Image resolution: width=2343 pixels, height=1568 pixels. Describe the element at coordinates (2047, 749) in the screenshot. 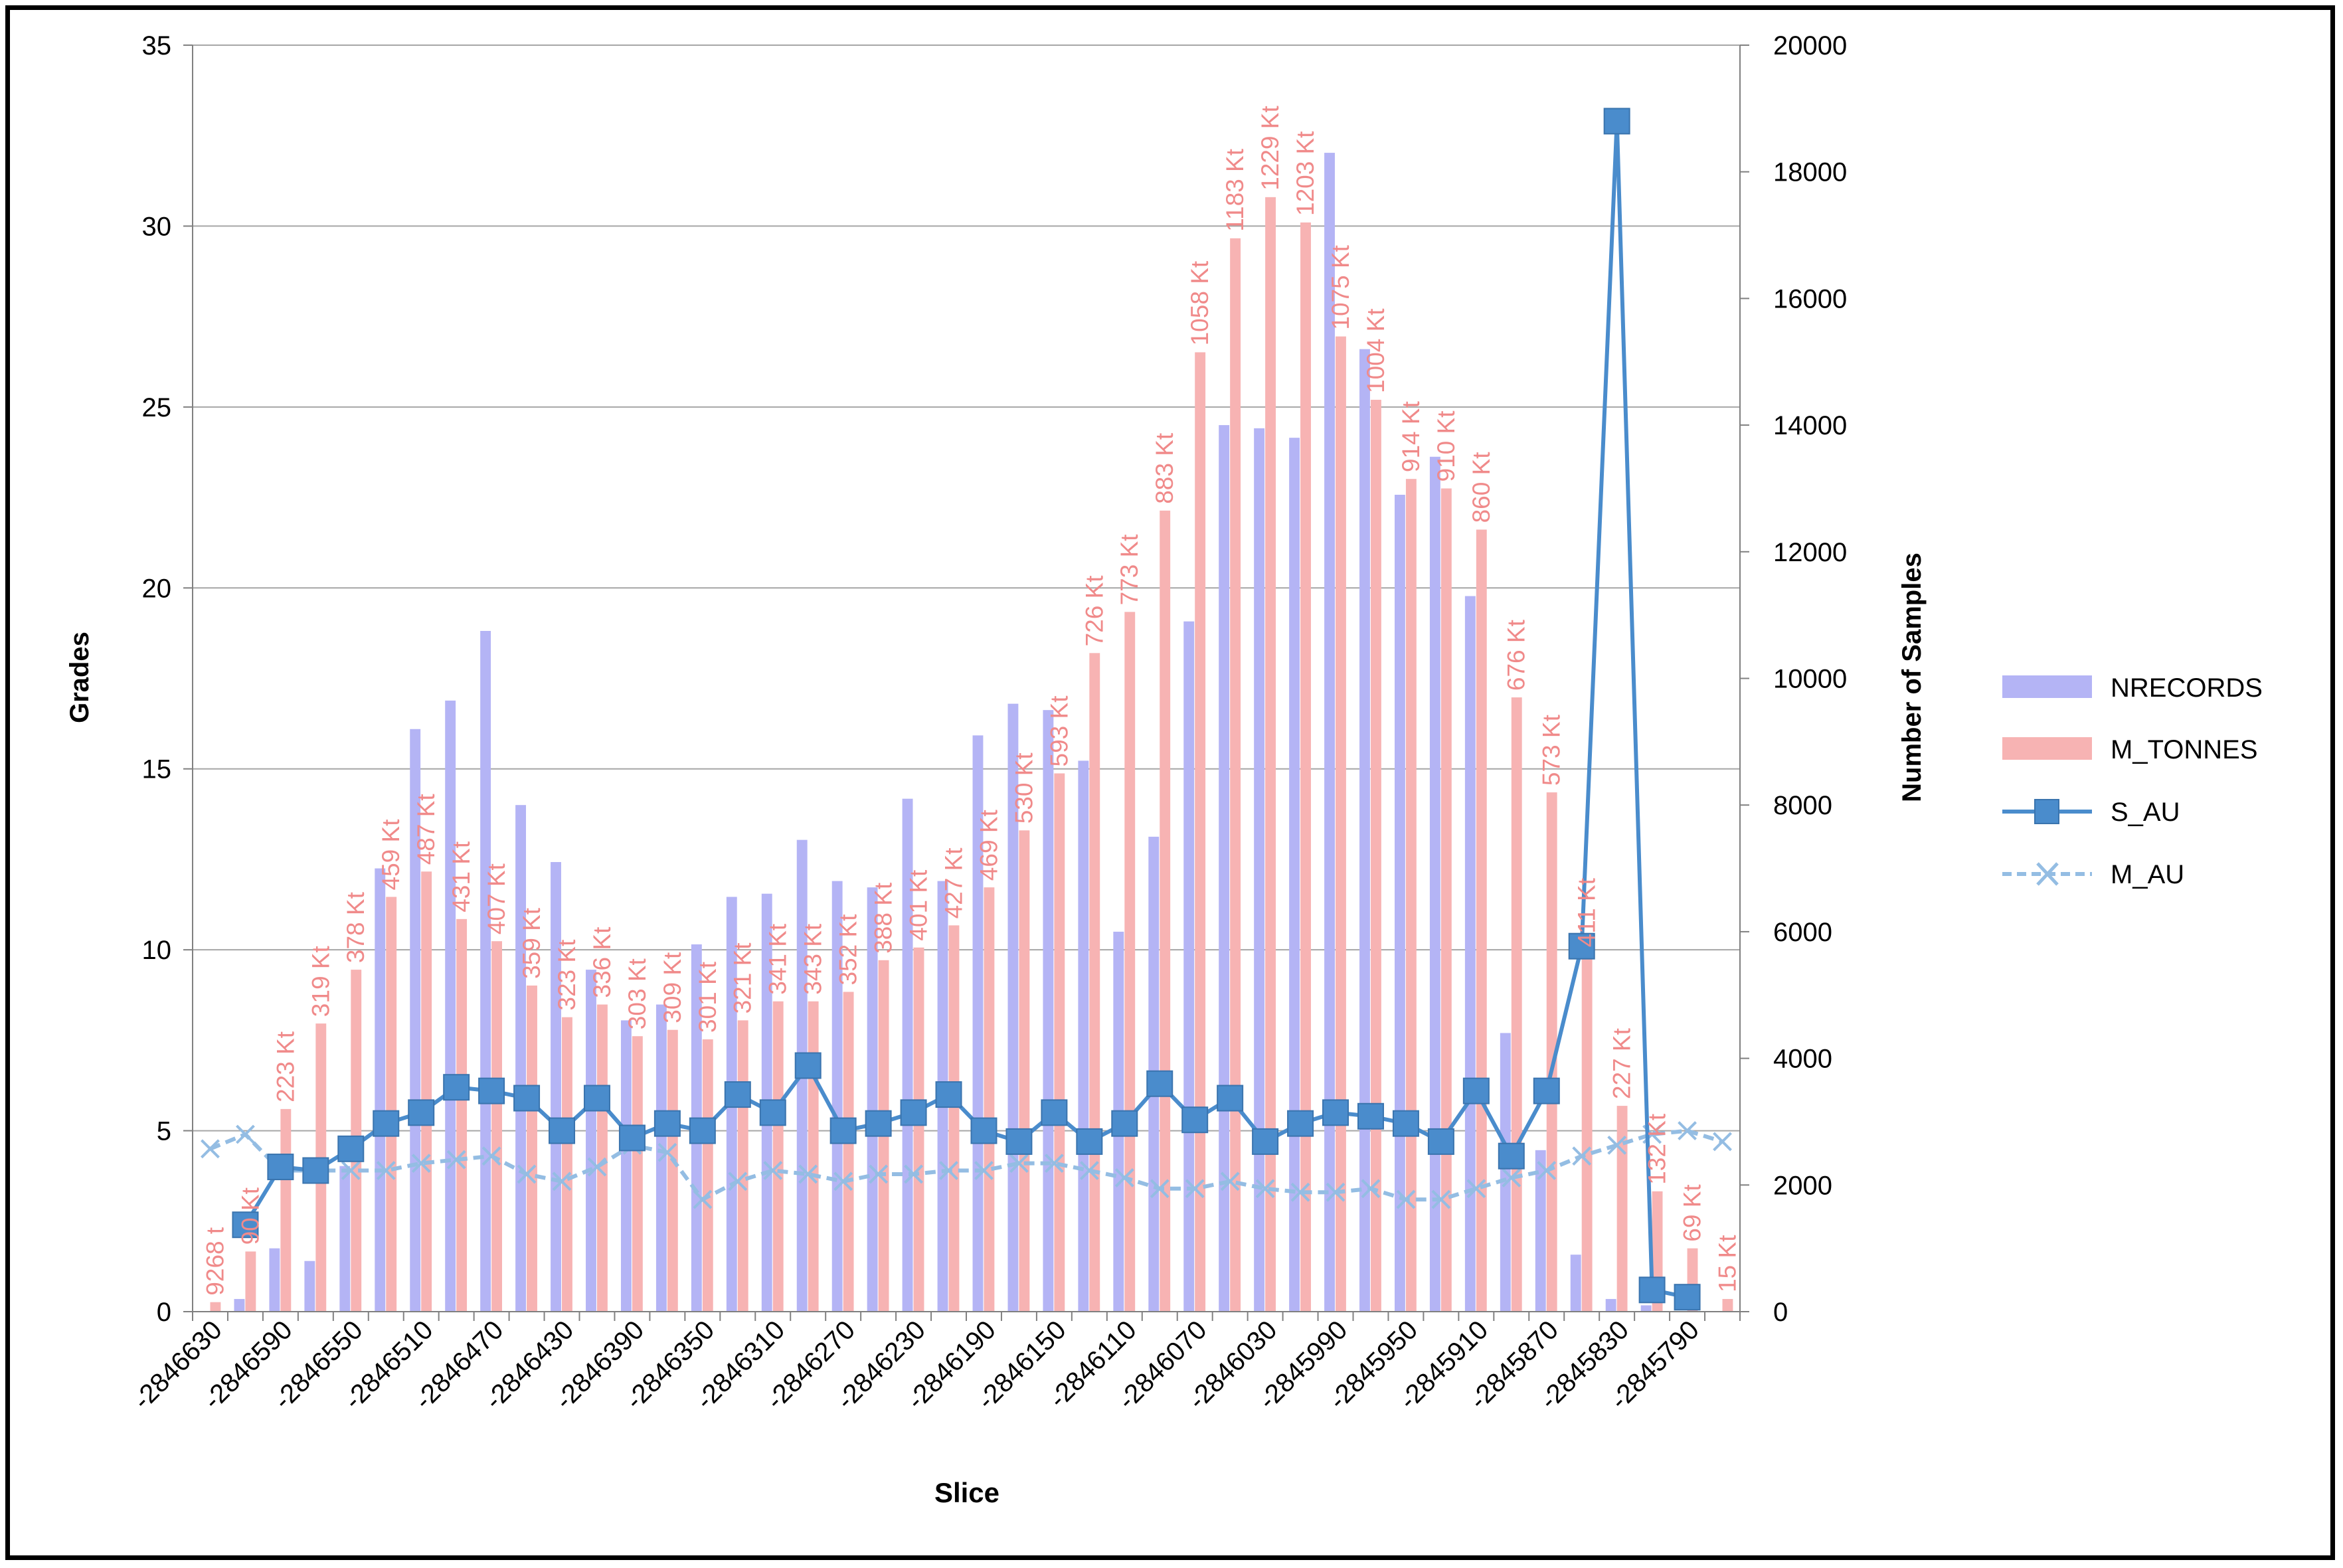

I see `legend-swatch-m-tonnes` at that location.